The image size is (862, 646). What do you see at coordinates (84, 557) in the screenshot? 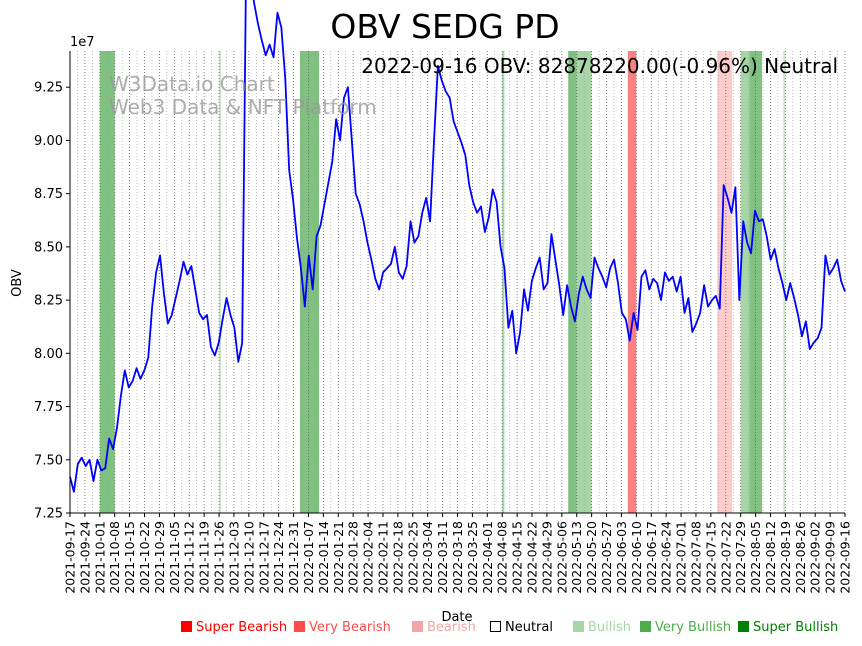
I see `x-tick-label: 2021-09-24` at bounding box center [84, 557].